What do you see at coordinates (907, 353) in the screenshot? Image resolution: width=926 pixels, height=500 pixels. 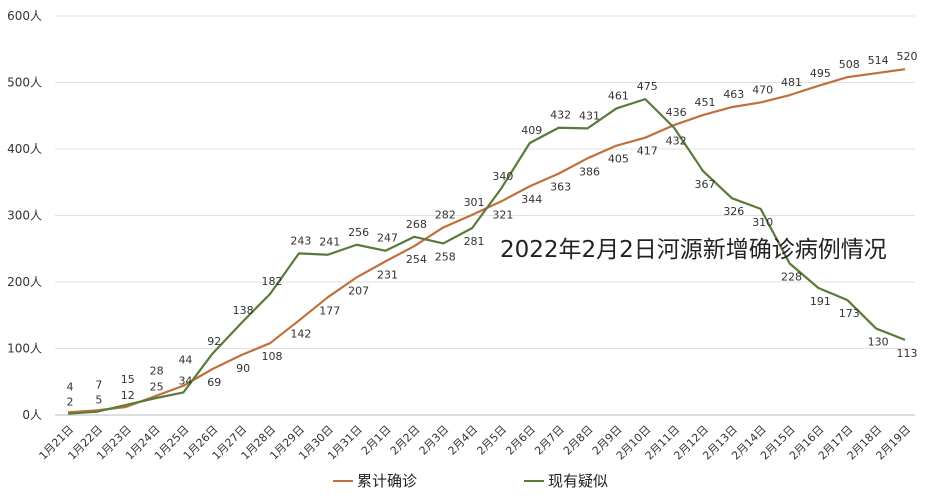 I see `data-label: 113` at bounding box center [907, 353].